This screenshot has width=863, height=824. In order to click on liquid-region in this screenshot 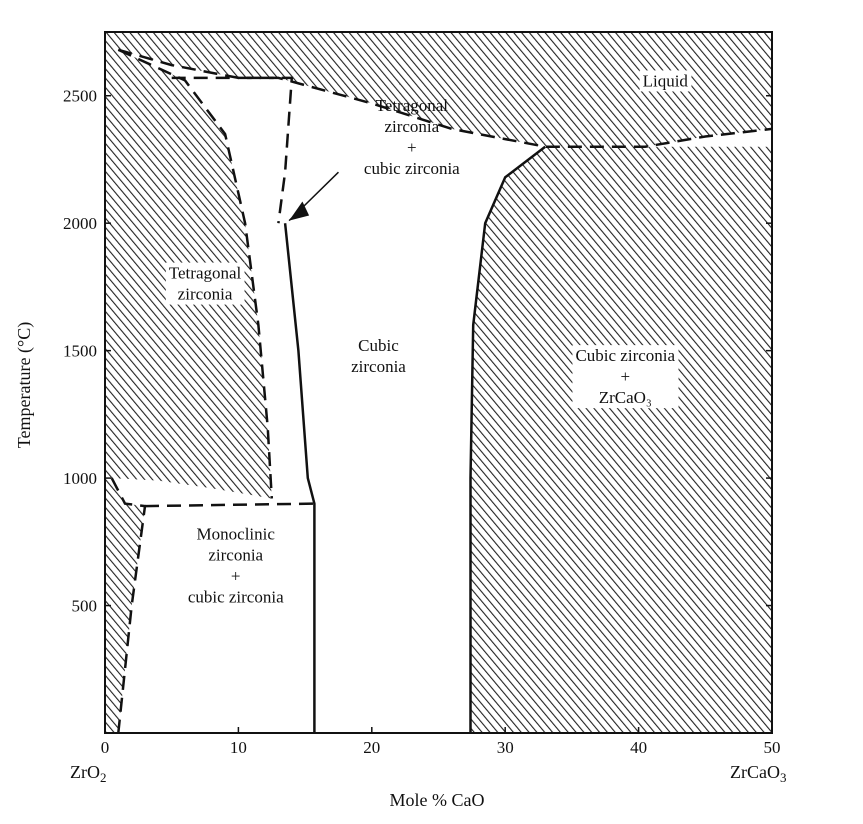, I will do `click(438, 89)`.